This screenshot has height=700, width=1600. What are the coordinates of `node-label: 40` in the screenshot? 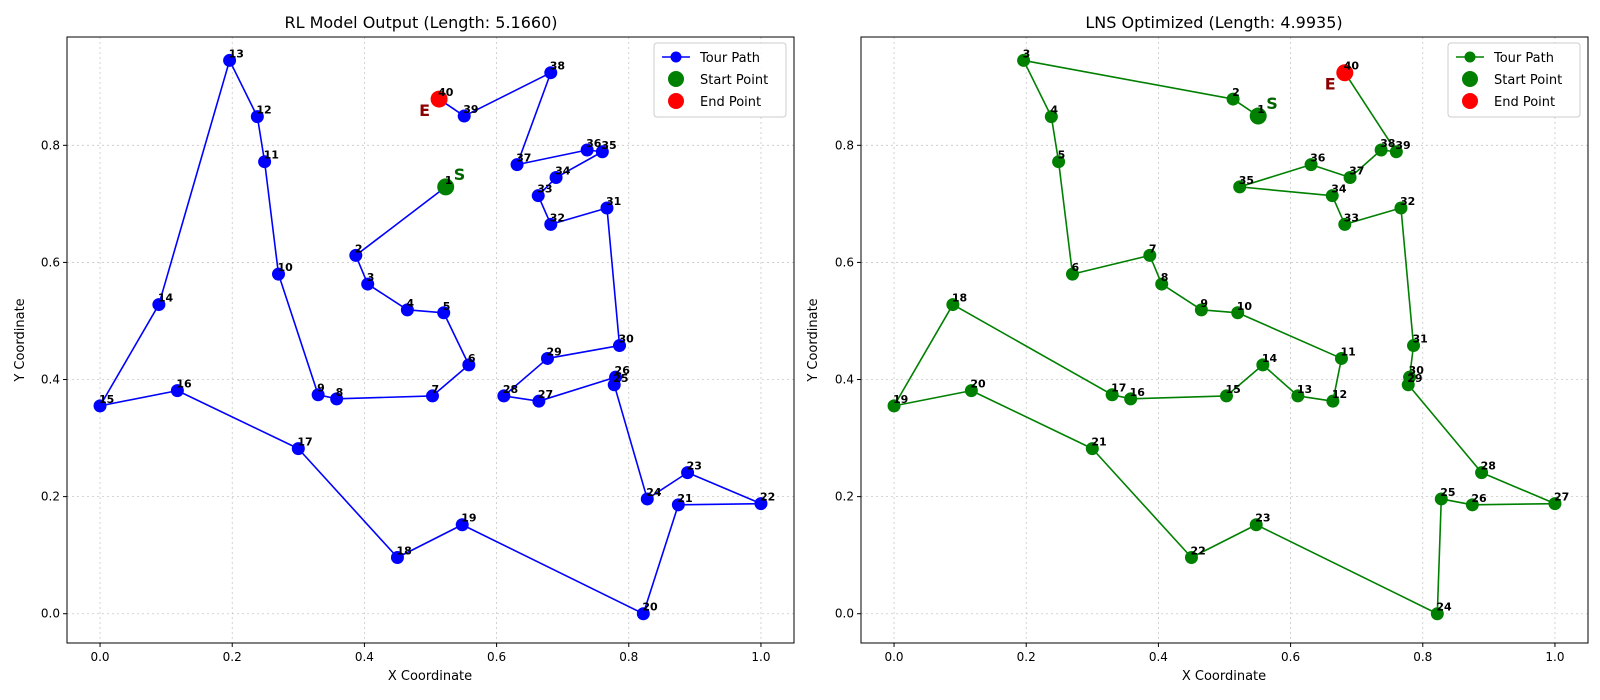 It's located at (446, 92).